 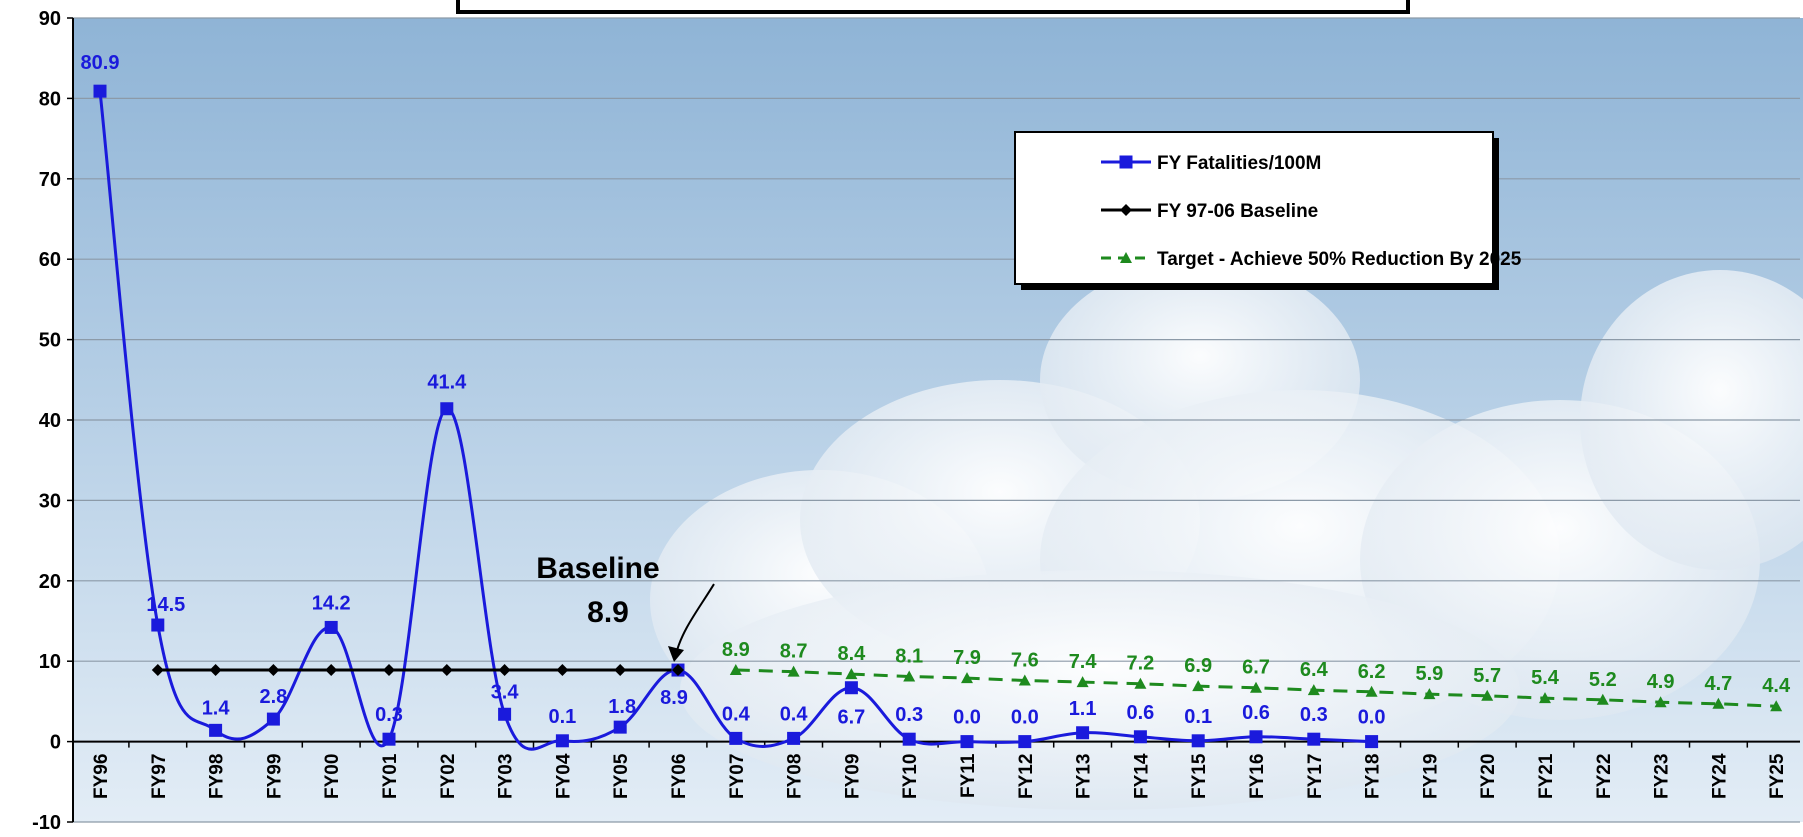 I want to click on data-label: 7.6, so click(x=1025, y=660).